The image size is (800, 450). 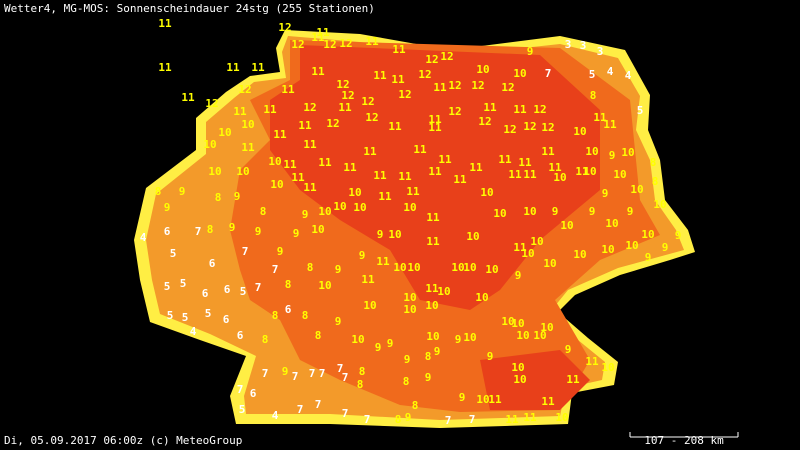 I want to click on station-value: 3, so click(x=600, y=51).